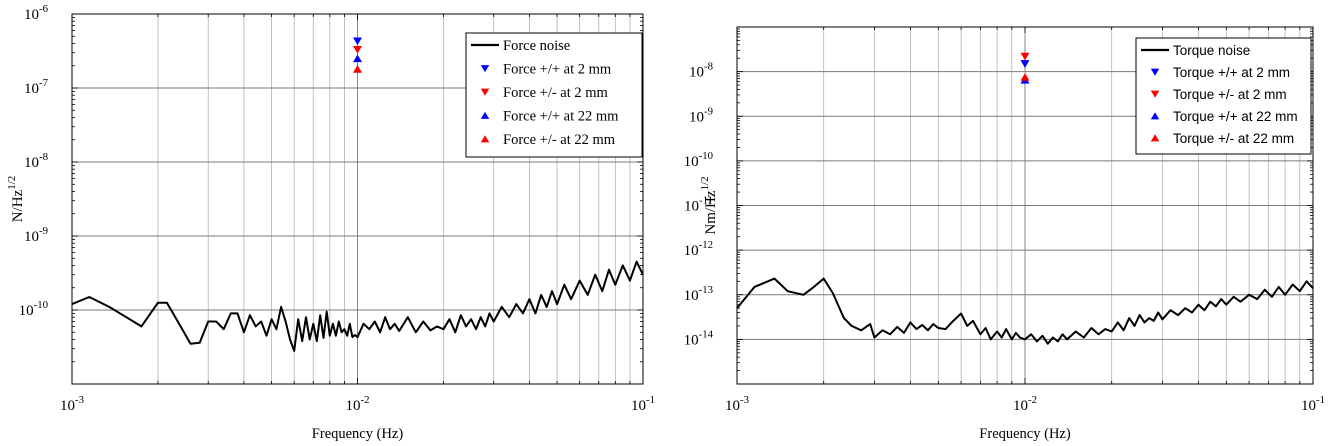  What do you see at coordinates (698, 294) in the screenshot?
I see `y-tick-label: 10⁻¹³` at bounding box center [698, 294].